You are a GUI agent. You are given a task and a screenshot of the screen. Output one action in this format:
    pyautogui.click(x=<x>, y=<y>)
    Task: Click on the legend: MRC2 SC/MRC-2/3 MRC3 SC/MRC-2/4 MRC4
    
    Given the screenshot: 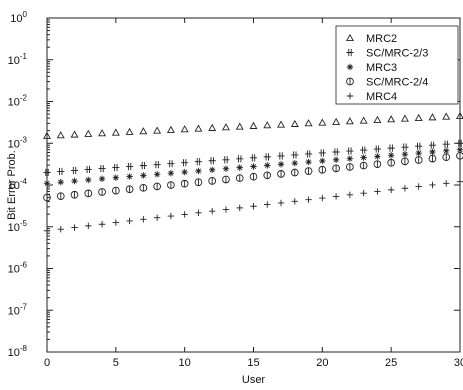 What is the action you would take?
    pyautogui.click(x=397, y=65)
    